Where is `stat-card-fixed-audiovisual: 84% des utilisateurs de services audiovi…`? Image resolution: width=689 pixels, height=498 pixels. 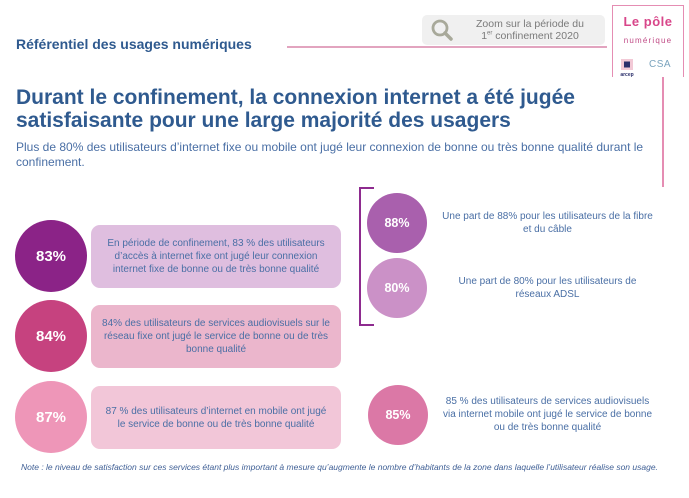 stat-card-fixed-audiovisual: 84% des utilisateurs de services audiovi… is located at coordinates (216, 336).